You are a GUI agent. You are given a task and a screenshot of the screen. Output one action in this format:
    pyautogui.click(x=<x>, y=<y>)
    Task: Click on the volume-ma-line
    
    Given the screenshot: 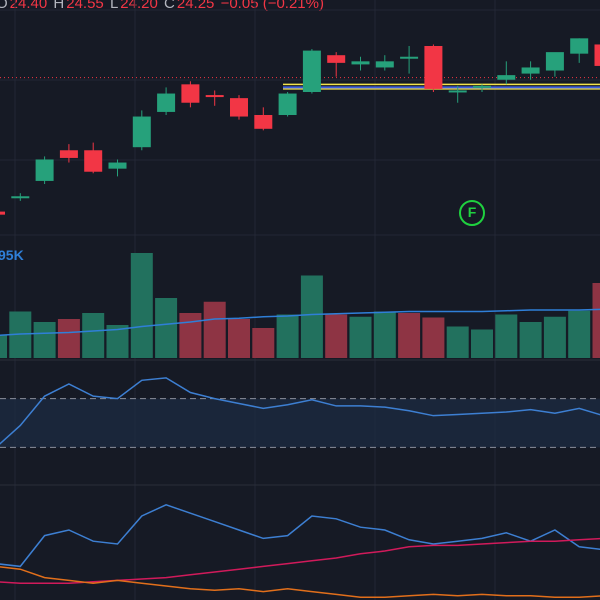 What is the action you would take?
    pyautogui.click(x=300, y=322)
    